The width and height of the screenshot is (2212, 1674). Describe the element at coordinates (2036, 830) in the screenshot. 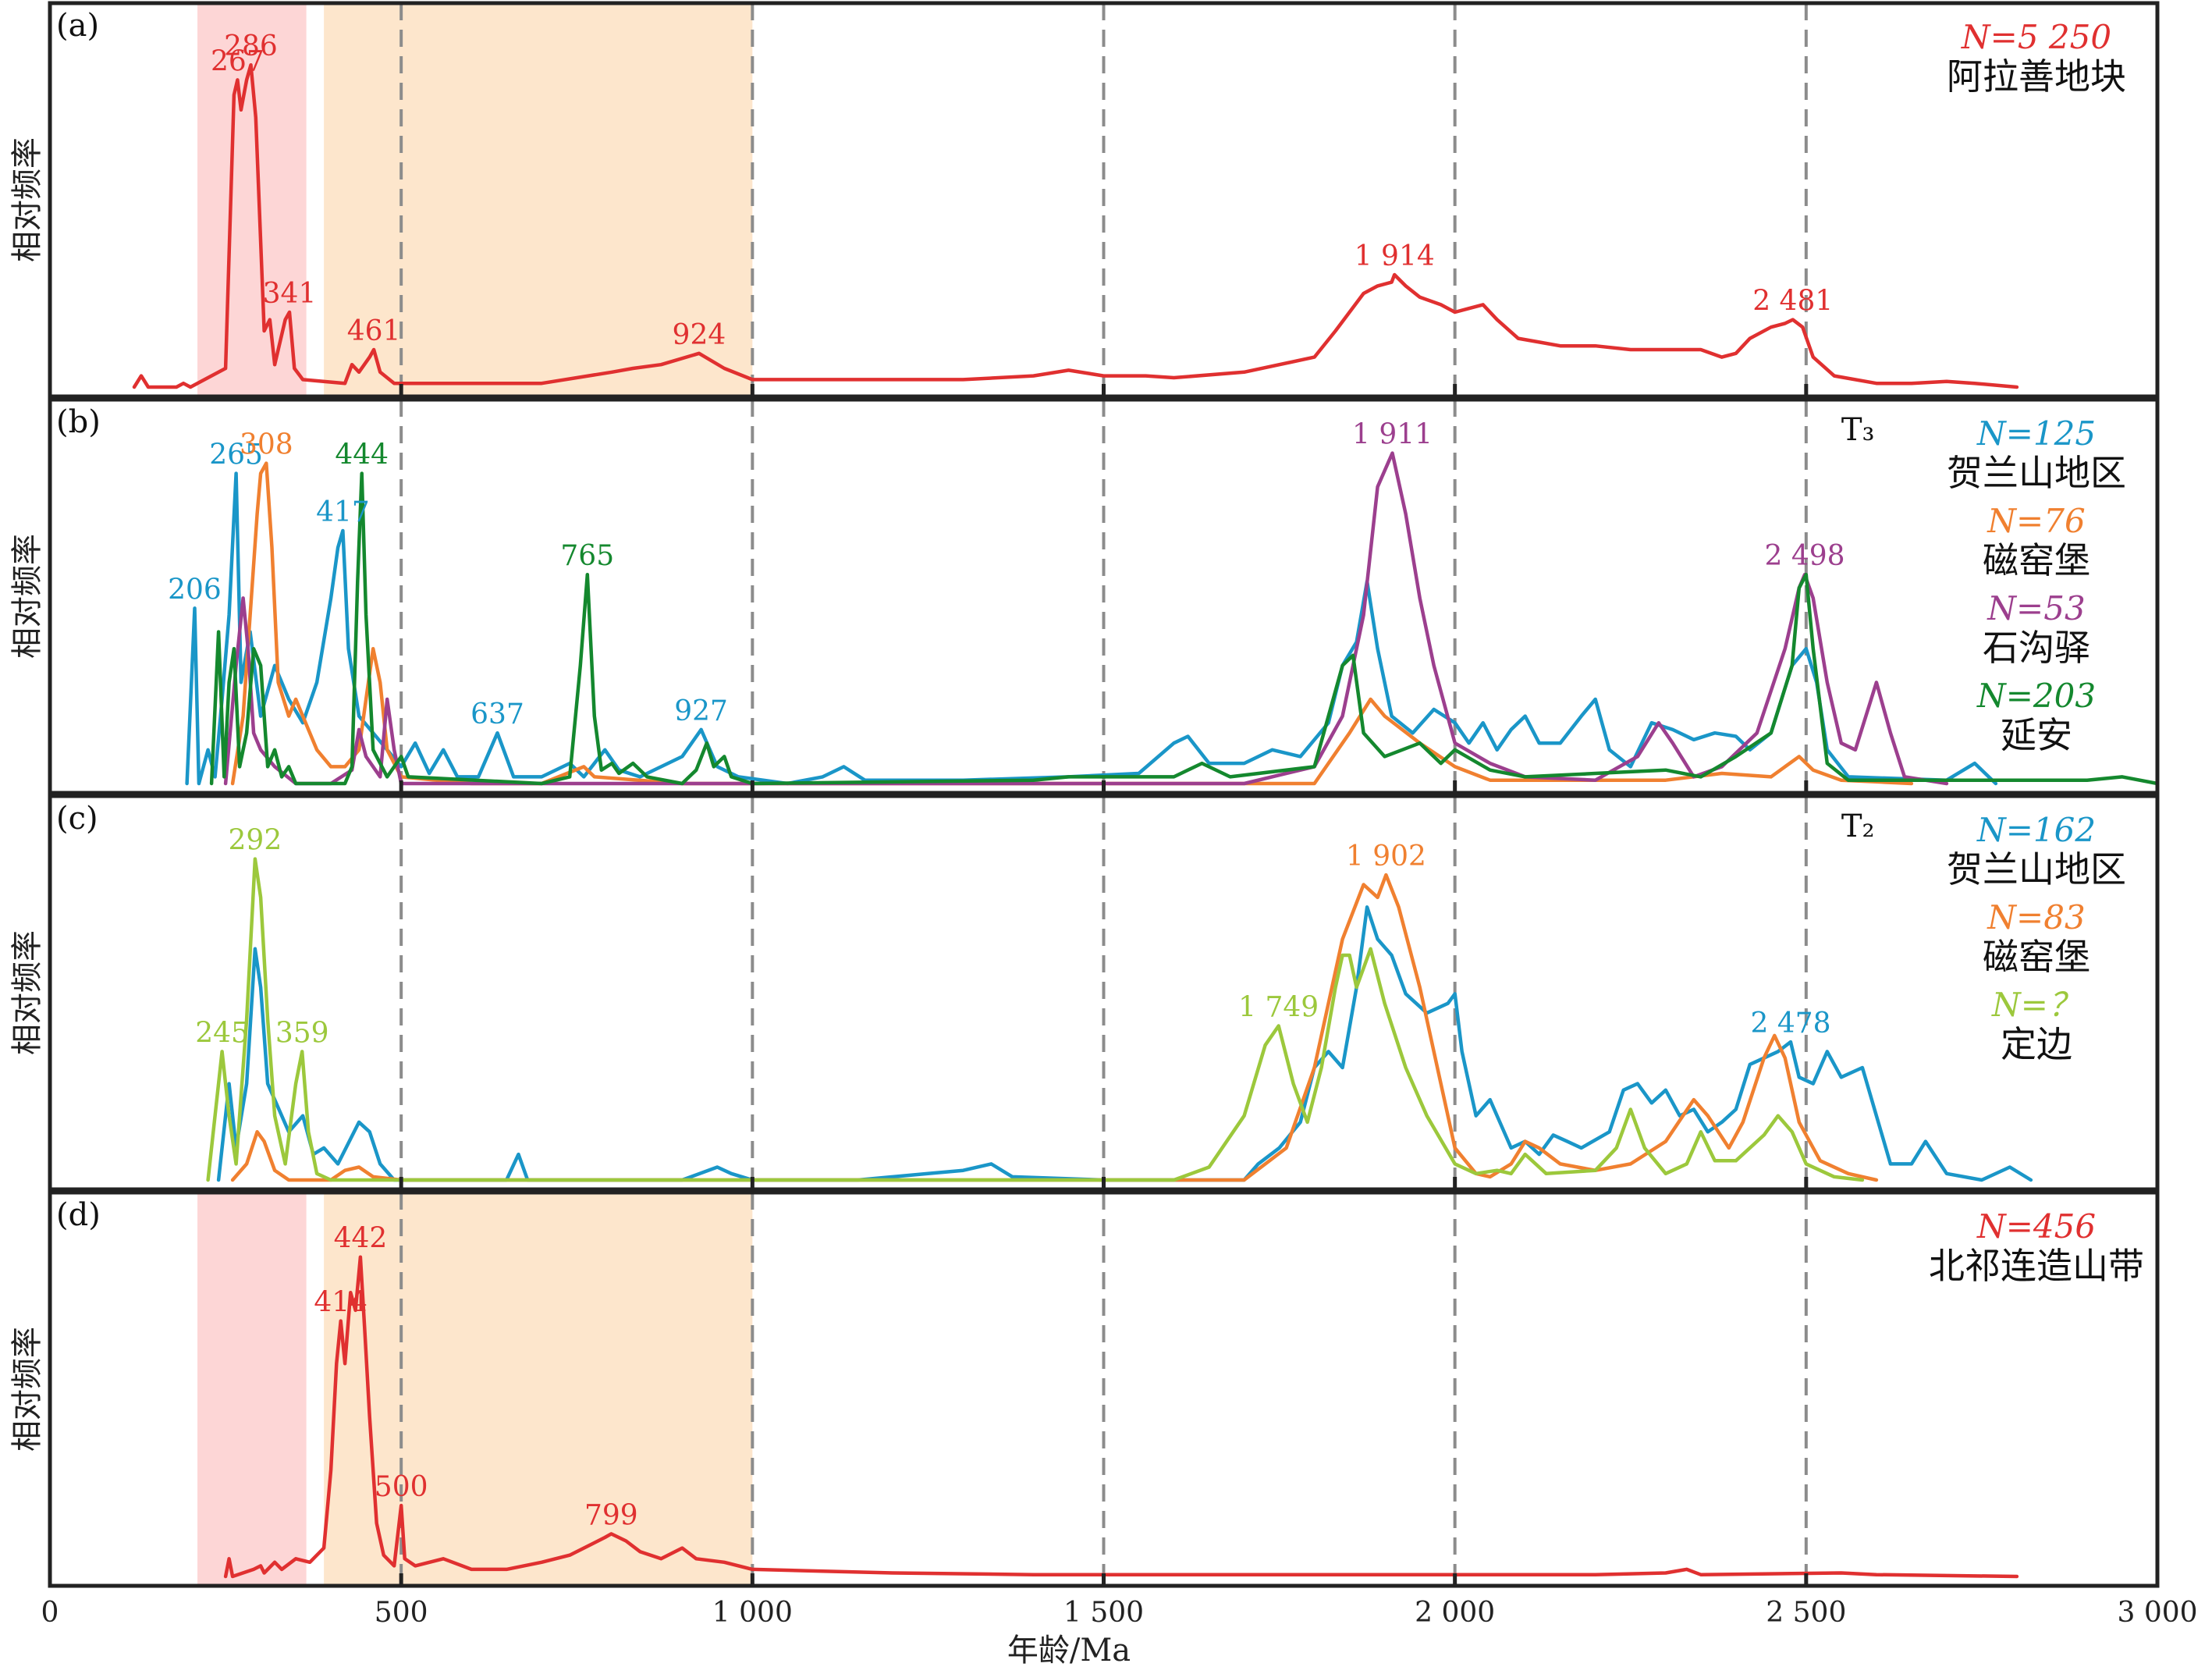

I see `legend-count: N=162` at that location.